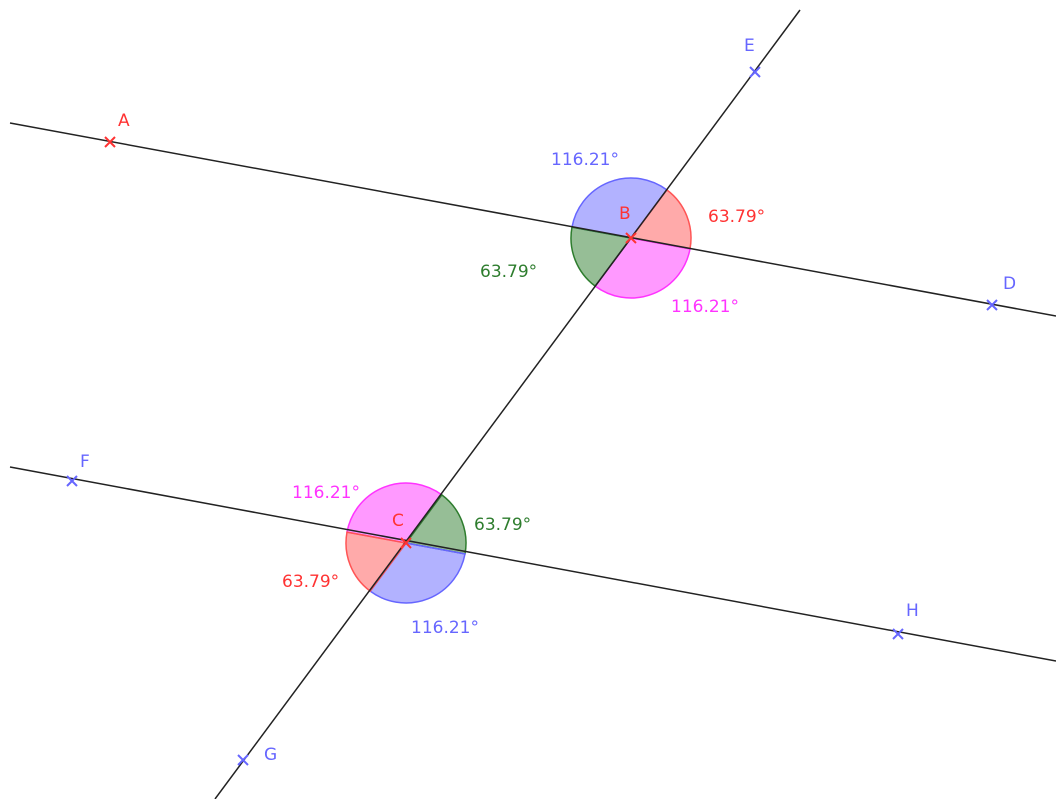 The width and height of the screenshot is (1056, 799). What do you see at coordinates (124, 121) in the screenshot?
I see `point-label: A` at bounding box center [124, 121].